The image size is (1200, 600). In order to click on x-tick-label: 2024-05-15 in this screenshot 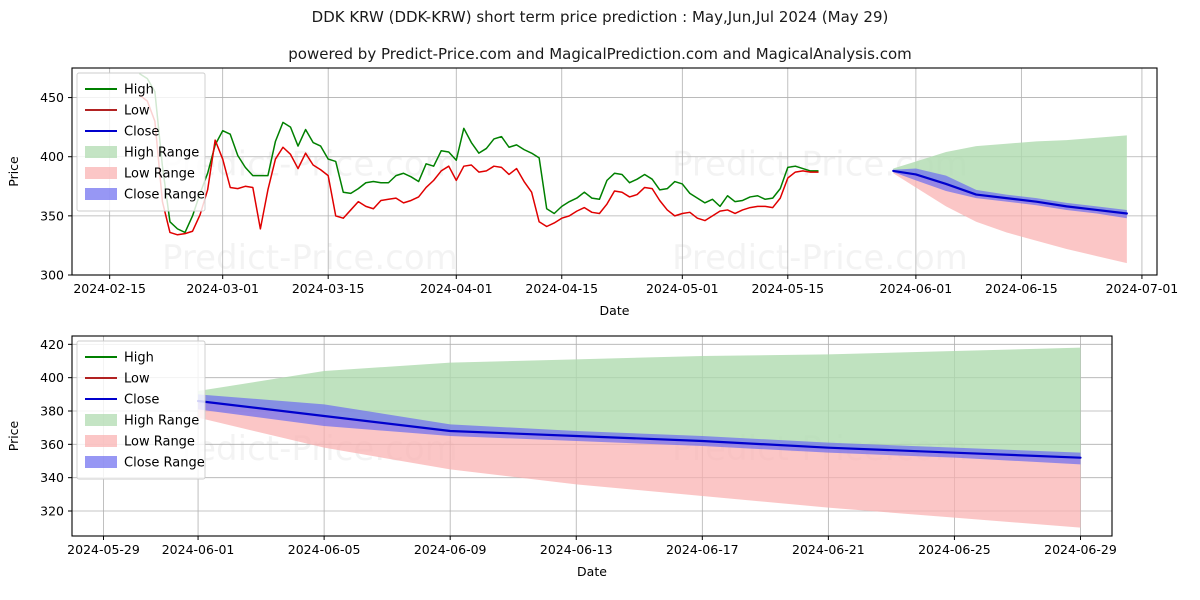, I will do `click(787, 288)`.